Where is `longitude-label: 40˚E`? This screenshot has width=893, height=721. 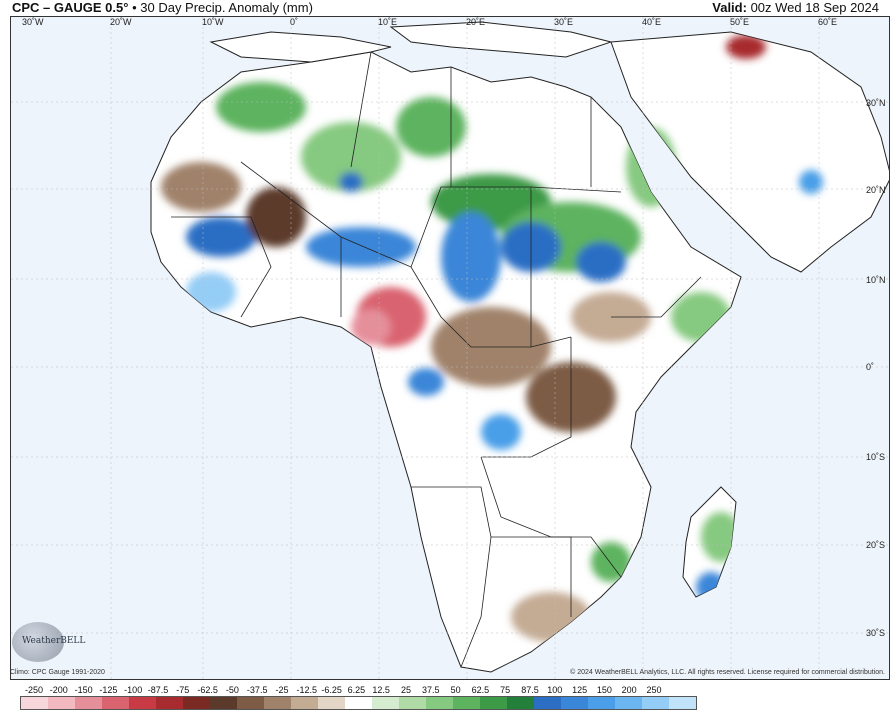
longitude-label: 40˚E is located at coordinates (652, 22).